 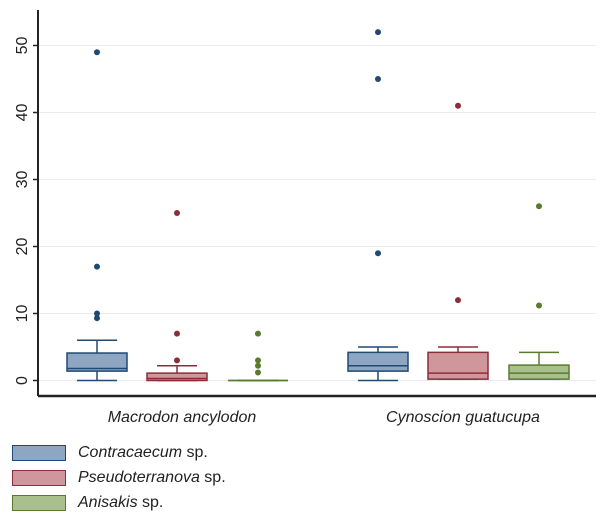 I want to click on y-tick-label: 0, so click(x=22, y=380).